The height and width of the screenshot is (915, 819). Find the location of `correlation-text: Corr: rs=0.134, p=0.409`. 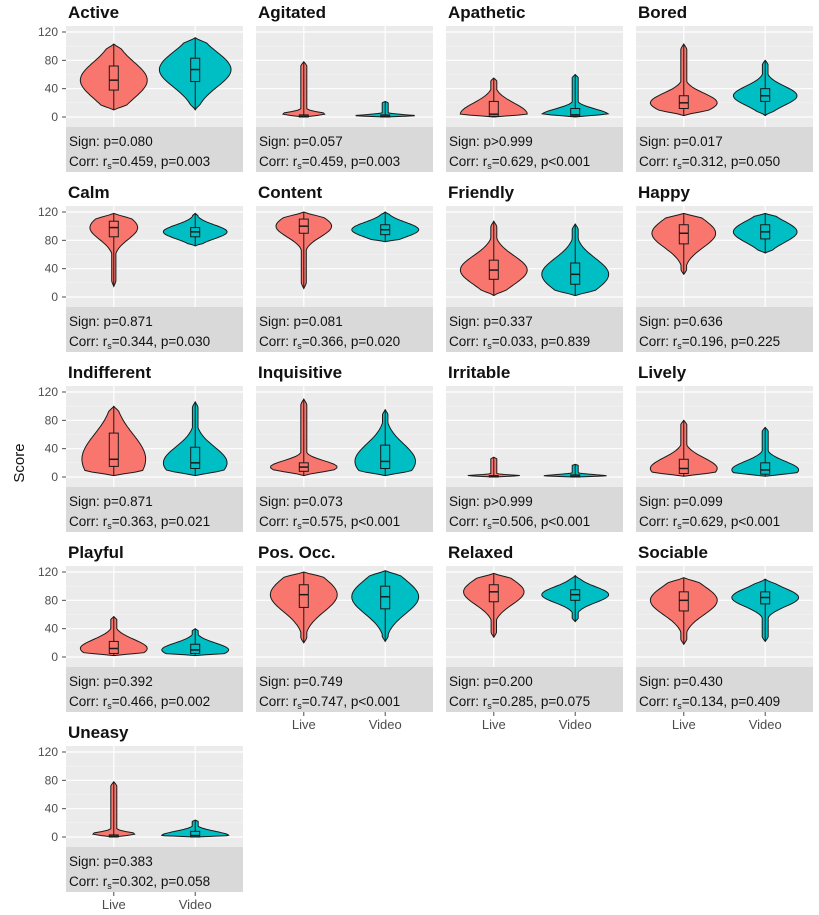

correlation-text: Corr: rs=0.134, p=0.409 is located at coordinates (709, 702).